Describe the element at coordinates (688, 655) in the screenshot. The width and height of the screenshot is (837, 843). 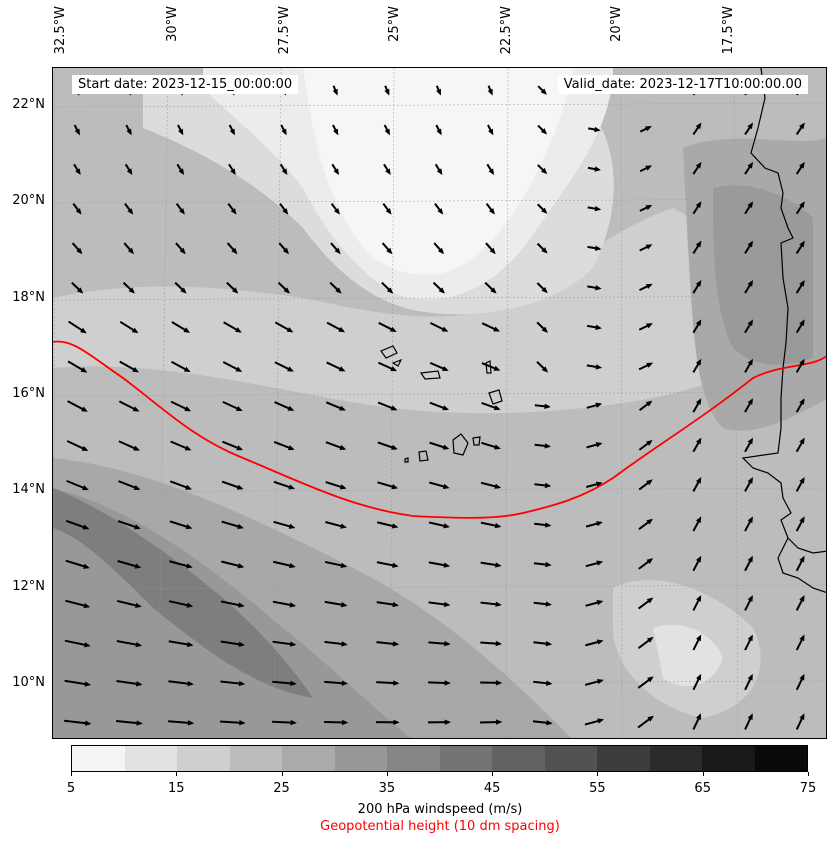
I see `shading-southeast-lighter` at that location.